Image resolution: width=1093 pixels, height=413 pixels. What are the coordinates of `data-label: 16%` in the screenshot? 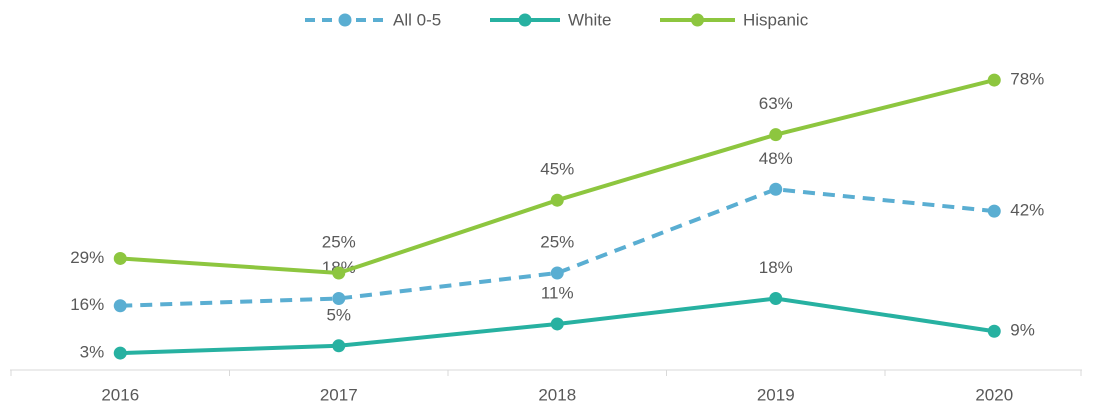 It's located at (87, 304).